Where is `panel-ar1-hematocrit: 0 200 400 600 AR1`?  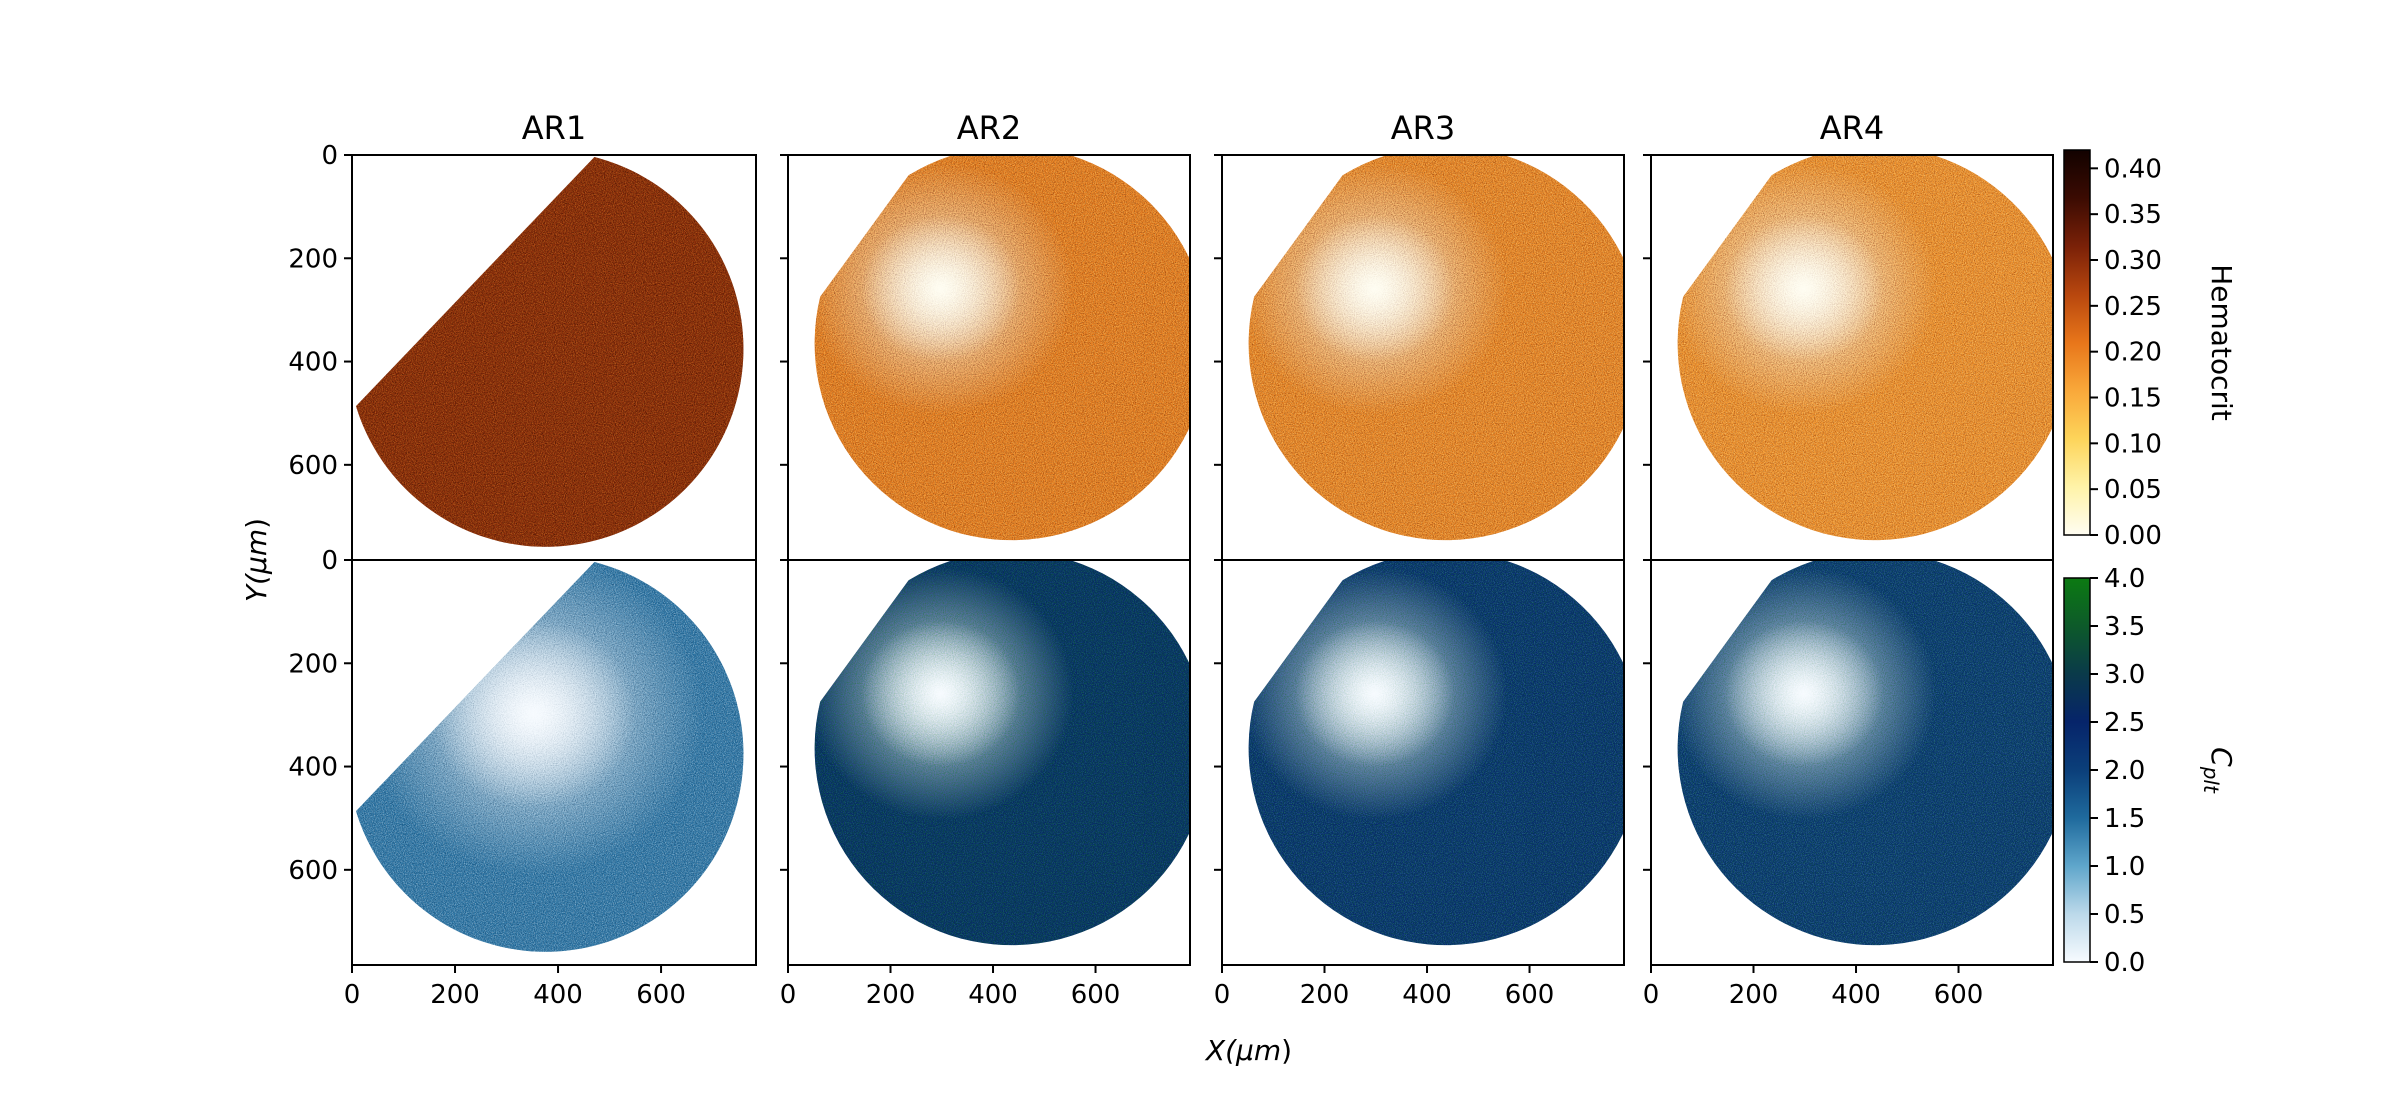
panel-ar1-hematocrit: 0 200 400 600 AR1 is located at coordinates (522, 335).